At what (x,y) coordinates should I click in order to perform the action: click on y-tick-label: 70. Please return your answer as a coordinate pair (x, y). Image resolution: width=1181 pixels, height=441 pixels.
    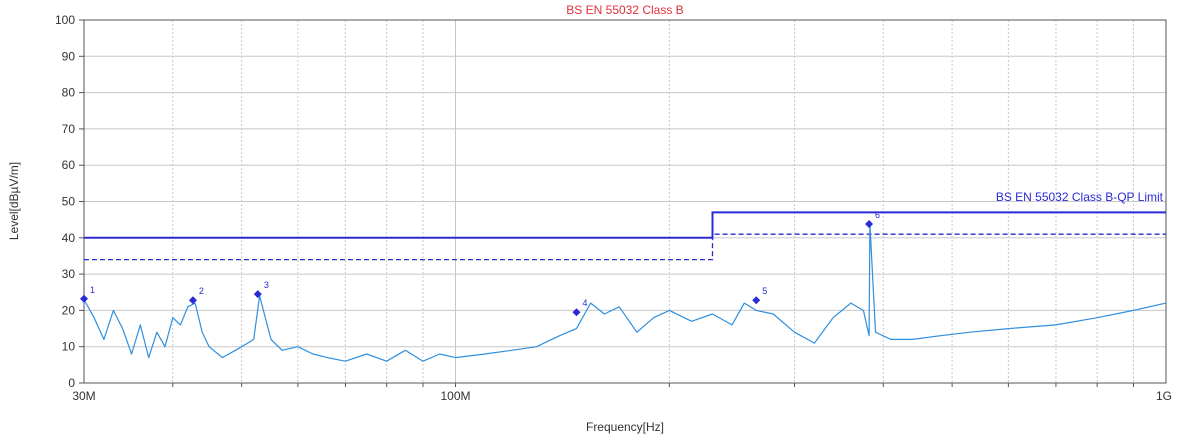
    Looking at the image, I should click on (69, 129).